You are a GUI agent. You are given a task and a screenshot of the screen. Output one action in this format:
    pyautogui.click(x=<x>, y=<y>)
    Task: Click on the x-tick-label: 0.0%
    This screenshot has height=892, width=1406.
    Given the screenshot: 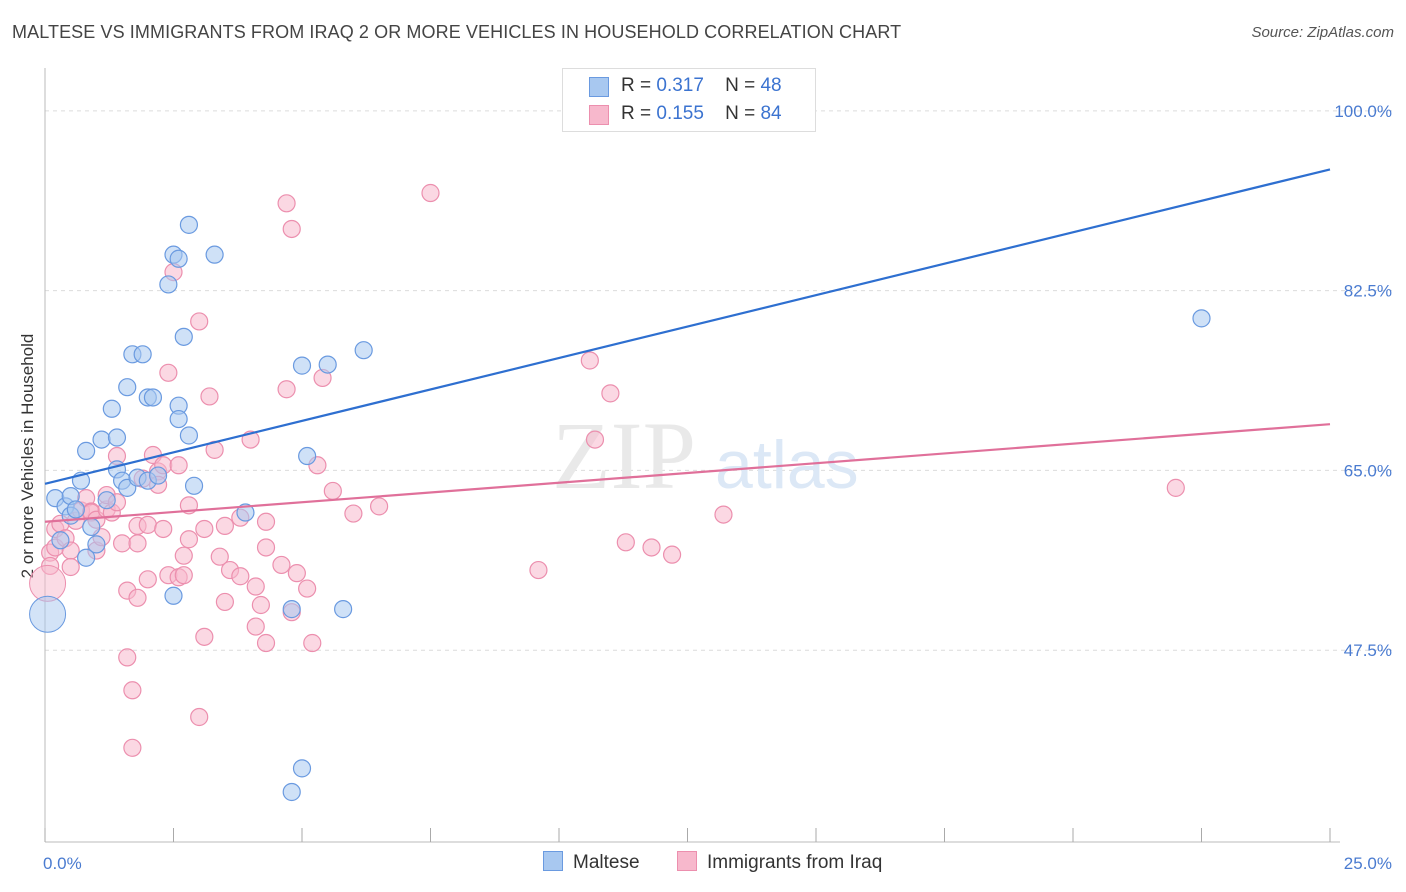 What is the action you would take?
    pyautogui.click(x=62, y=863)
    